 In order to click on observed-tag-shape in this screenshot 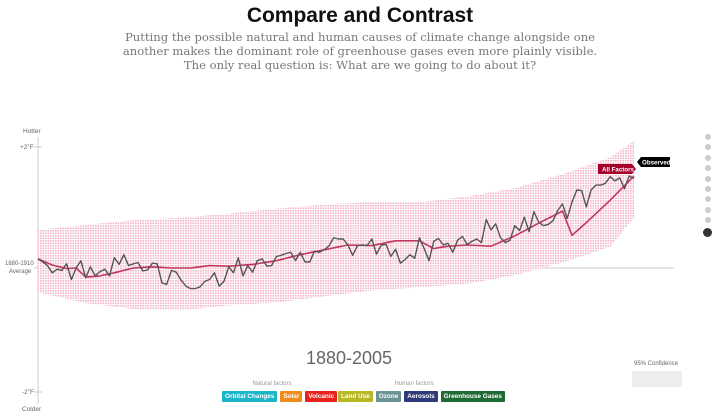, I will do `click(653, 162)`.